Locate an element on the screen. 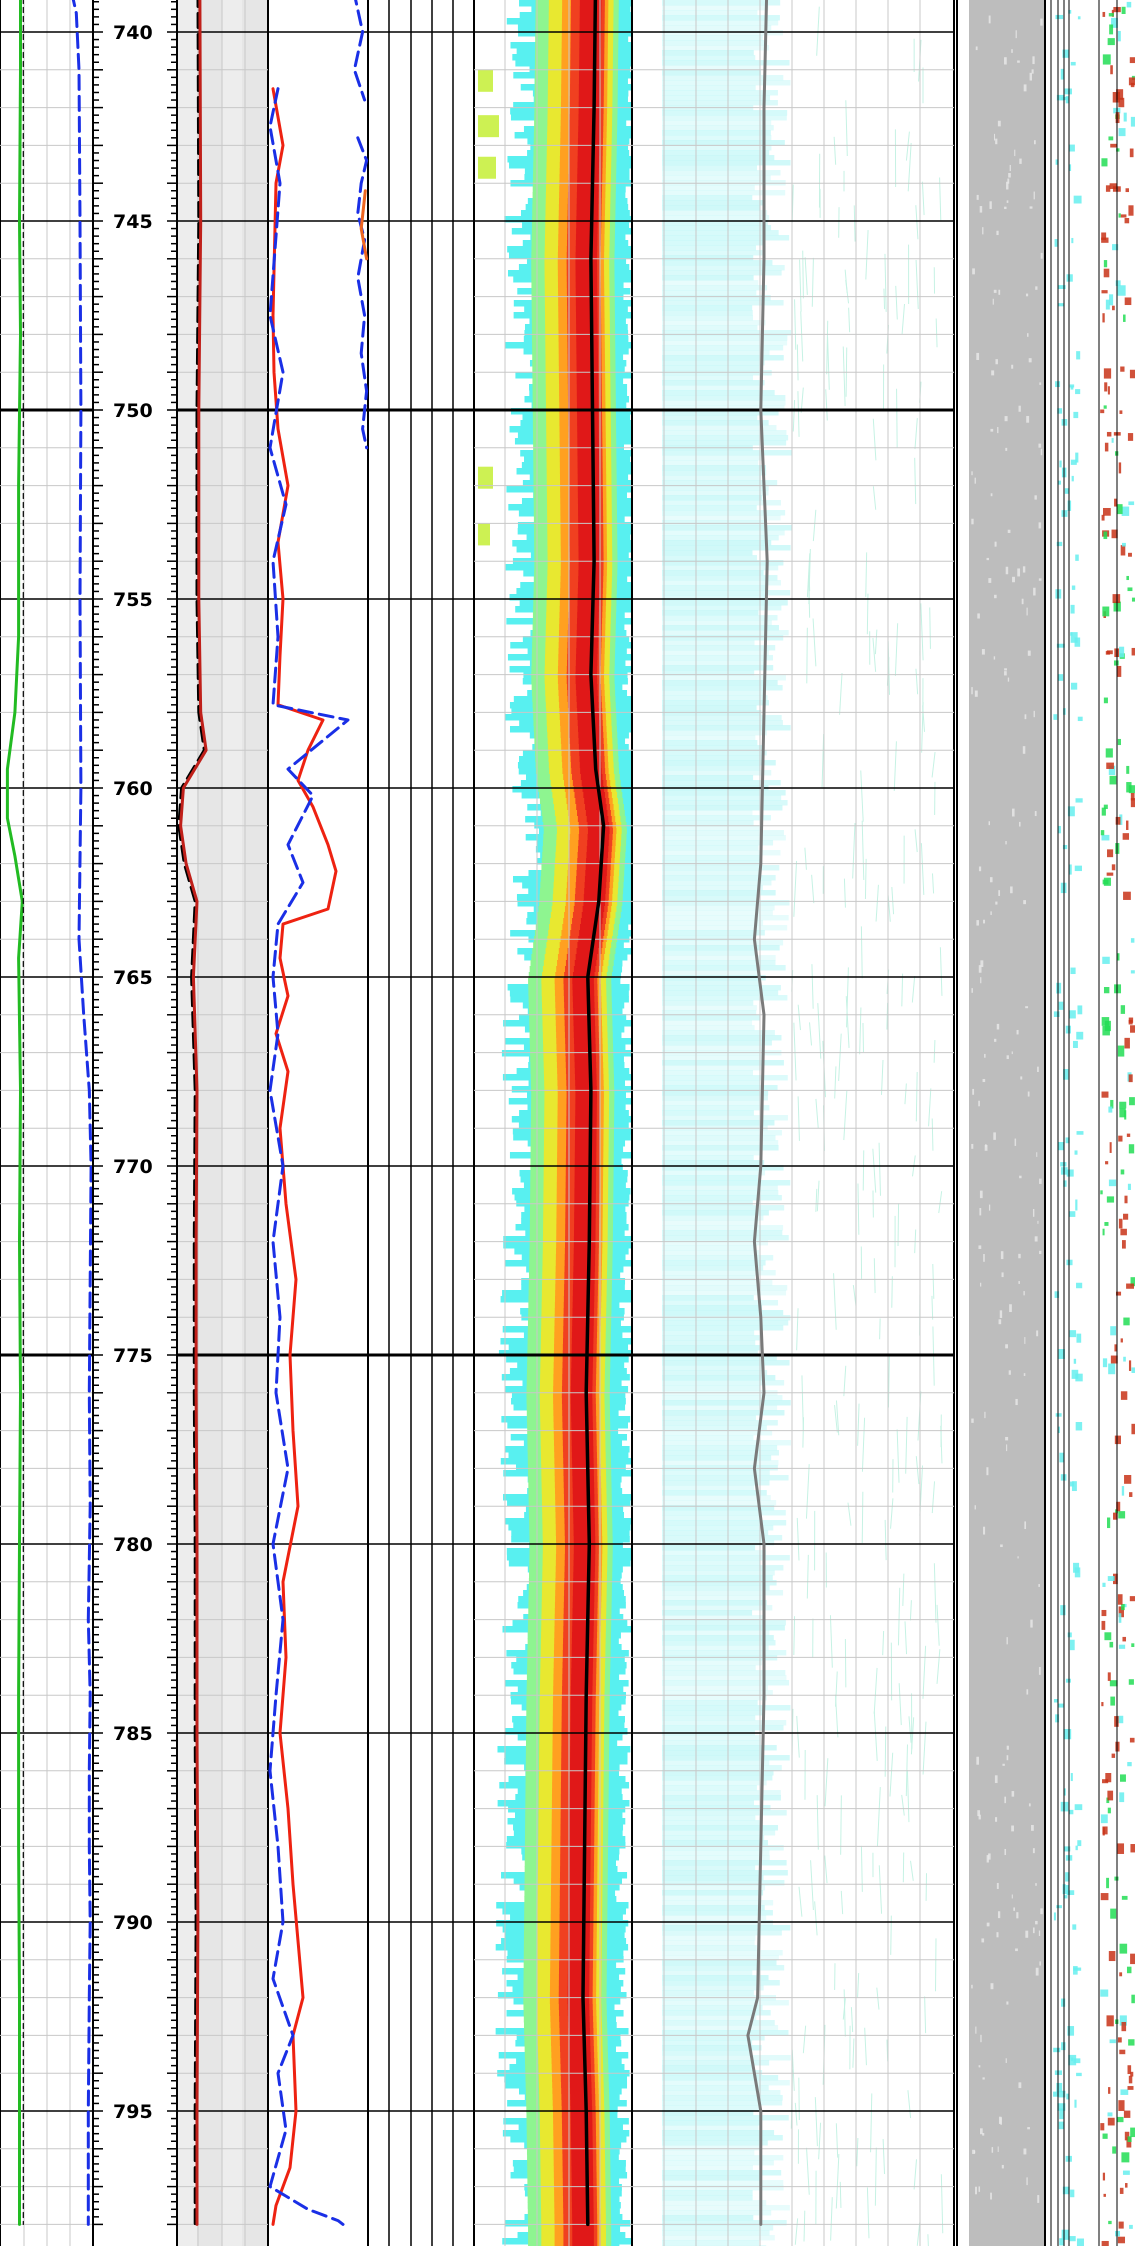 The width and height of the screenshot is (1135, 2246). depth-label: 750 is located at coordinates (133, 411).